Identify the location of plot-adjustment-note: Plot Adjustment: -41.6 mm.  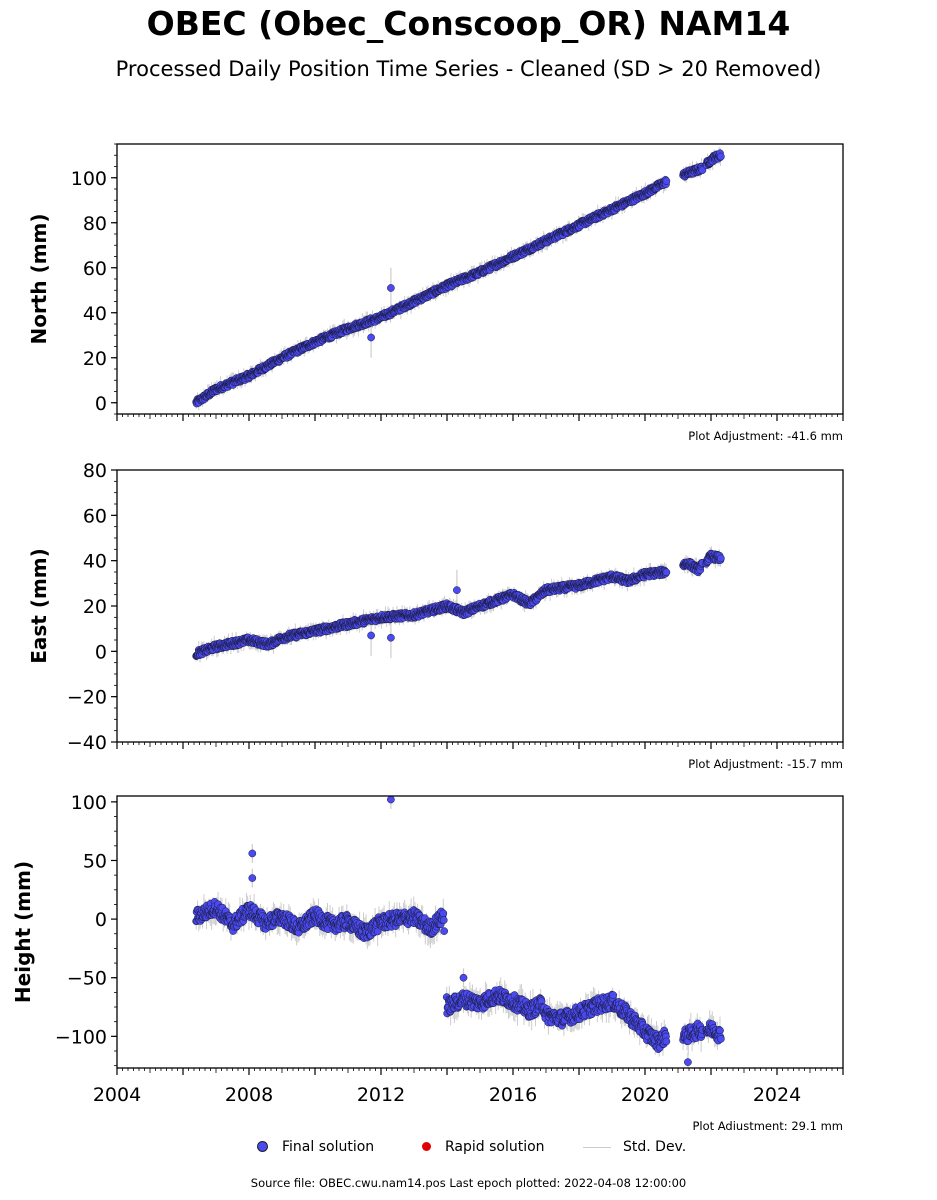
(765, 436).